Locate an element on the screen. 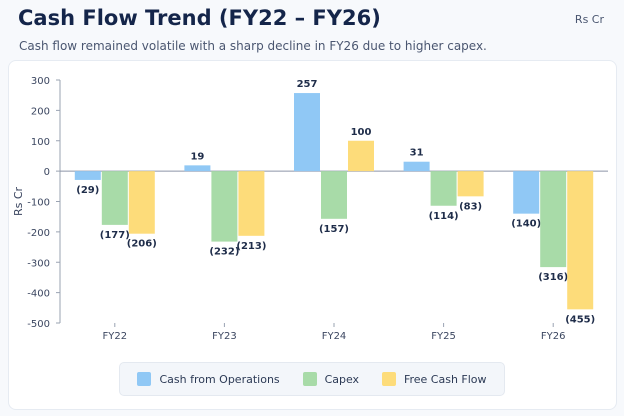 The image size is (624, 416). data-label-free-cash-flow-fy26: (455) is located at coordinates (580, 319).